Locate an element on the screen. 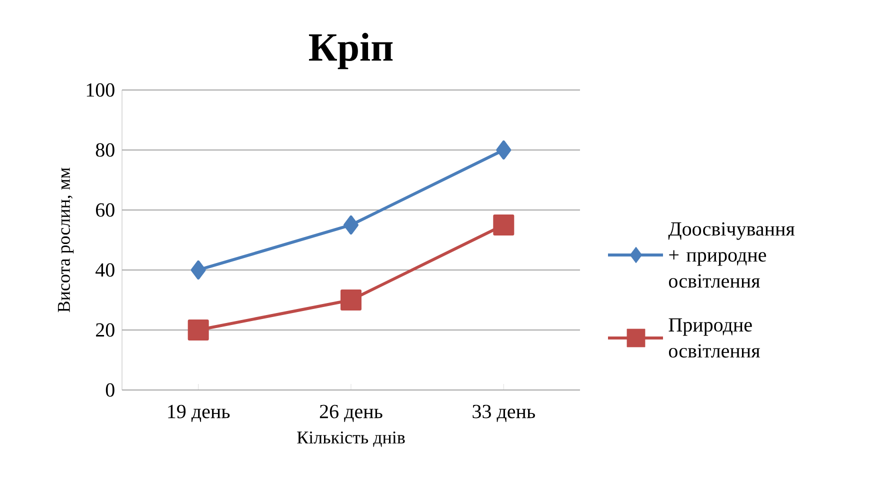 The height and width of the screenshot is (486, 887). y-tick-label: 100 is located at coordinates (100, 90).